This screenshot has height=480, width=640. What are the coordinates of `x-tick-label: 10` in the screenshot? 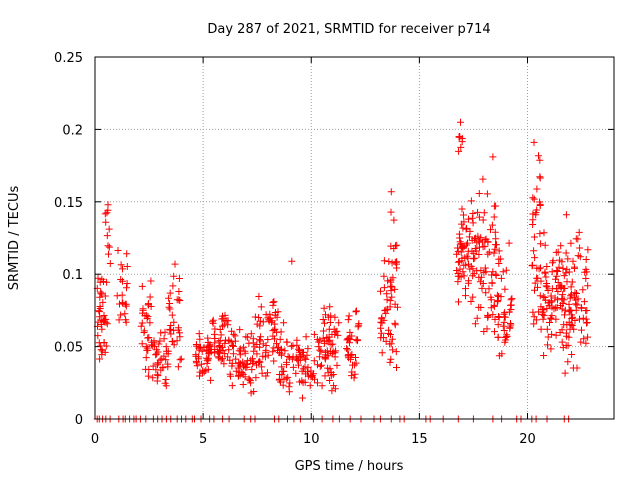 It's located at (311, 439).